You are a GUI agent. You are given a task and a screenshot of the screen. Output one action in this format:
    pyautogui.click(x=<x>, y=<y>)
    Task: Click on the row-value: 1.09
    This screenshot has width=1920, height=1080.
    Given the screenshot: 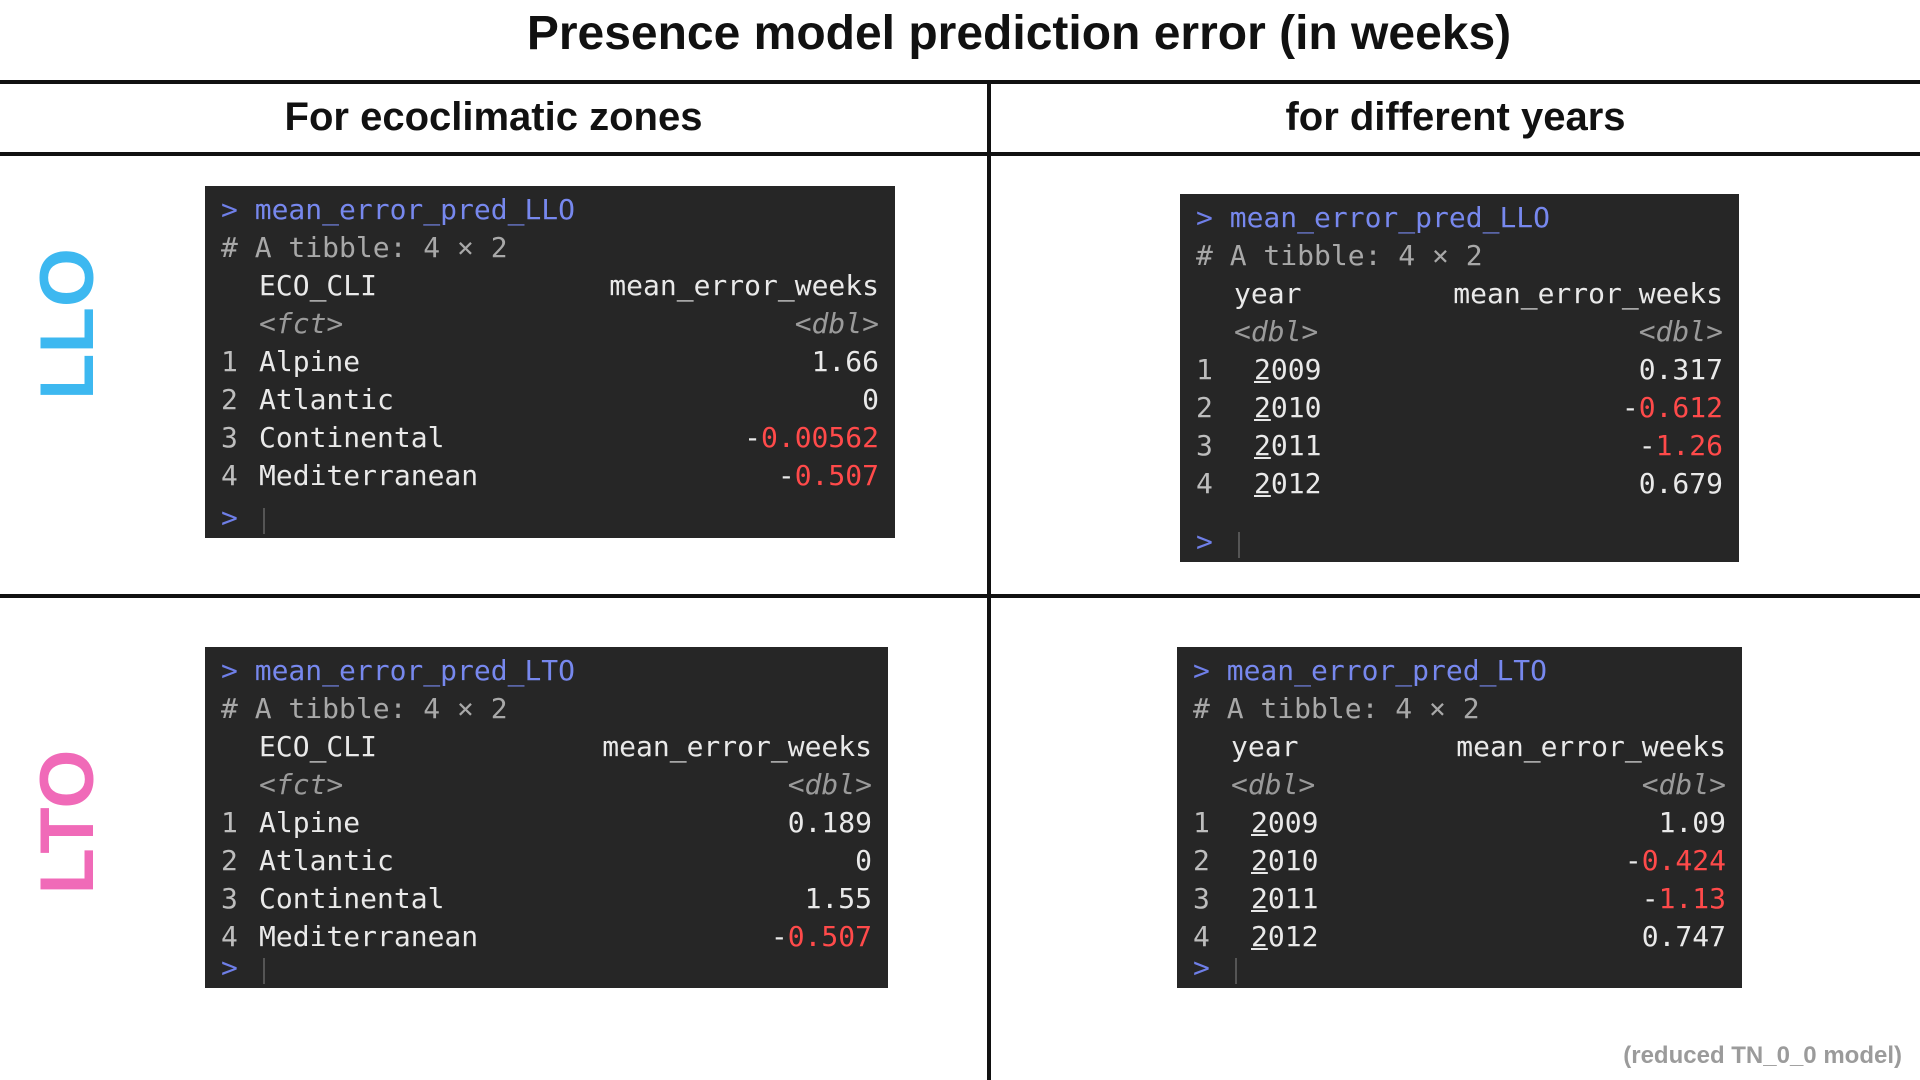 What is the action you would take?
    pyautogui.click(x=1692, y=823)
    